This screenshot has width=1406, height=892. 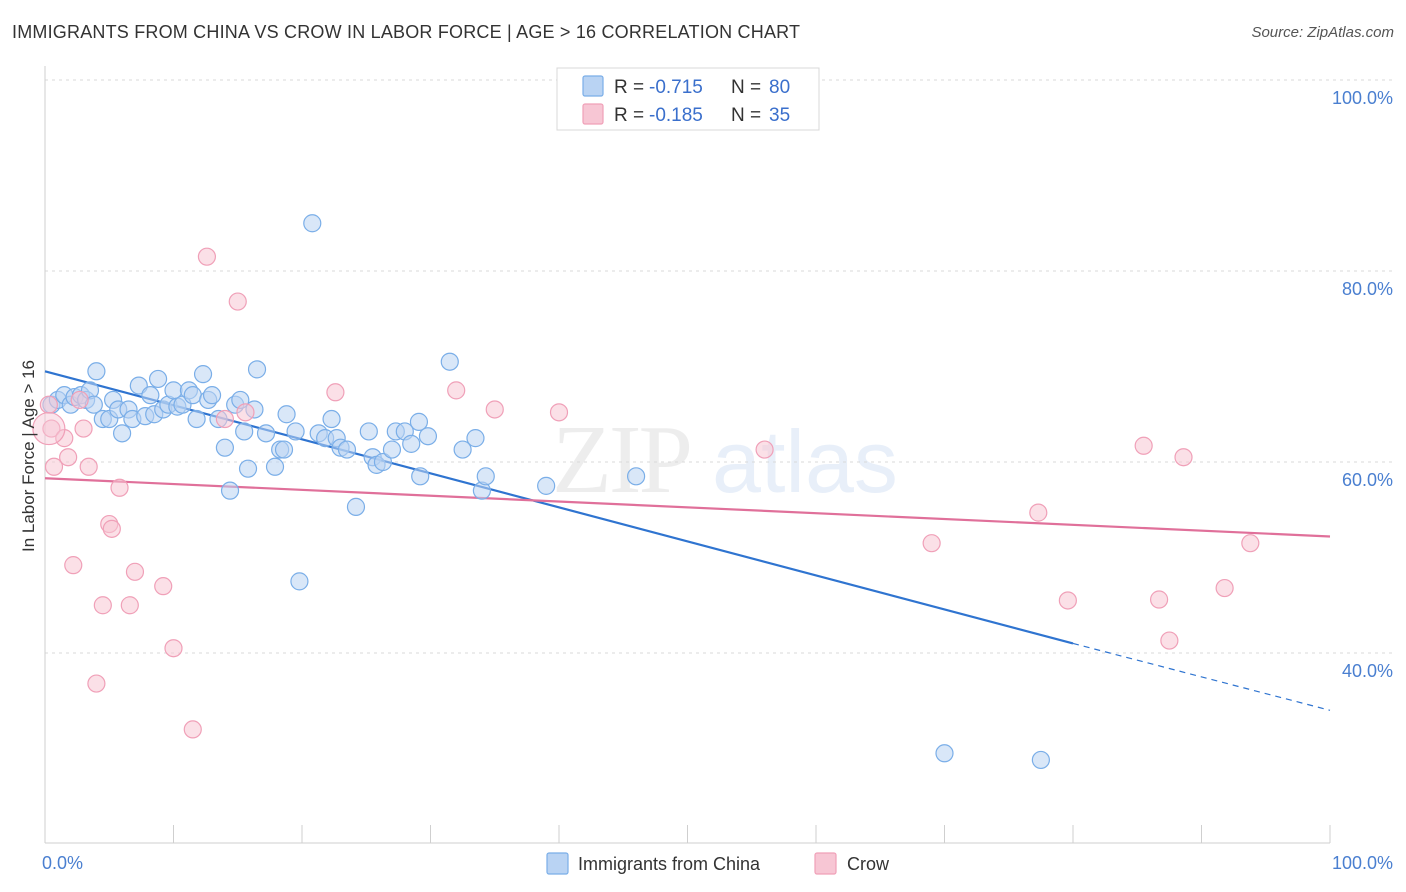 What do you see at coordinates (1362, 863) in the screenshot?
I see `x-tick-label-max: 100.0%` at bounding box center [1362, 863].